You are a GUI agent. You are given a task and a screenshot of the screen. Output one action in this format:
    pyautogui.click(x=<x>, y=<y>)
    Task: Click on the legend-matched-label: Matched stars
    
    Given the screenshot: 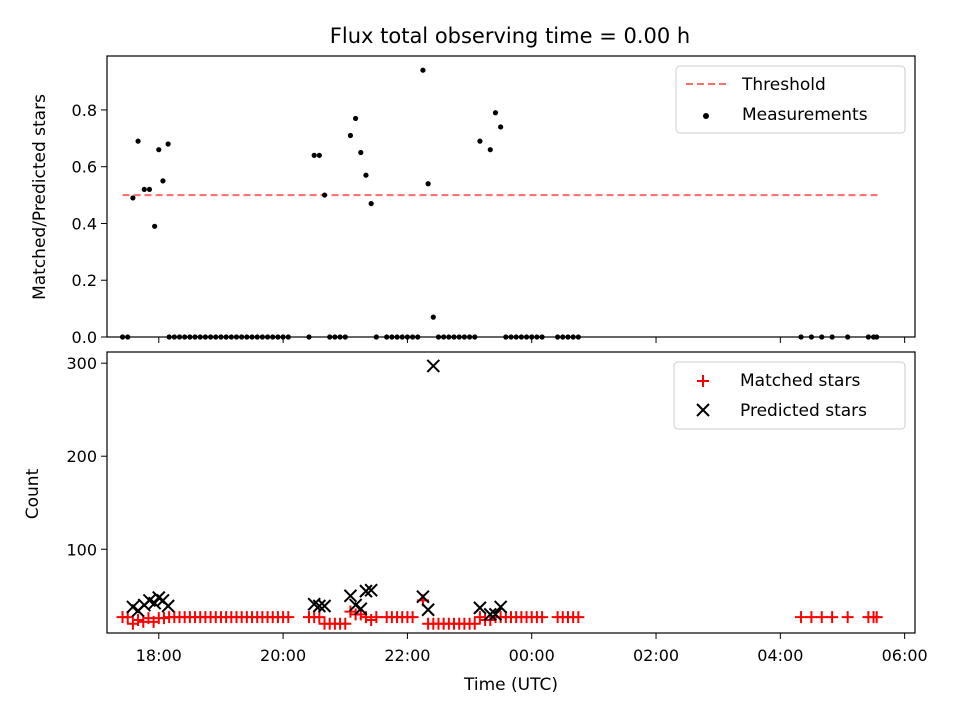 What is the action you would take?
    pyautogui.click(x=800, y=381)
    